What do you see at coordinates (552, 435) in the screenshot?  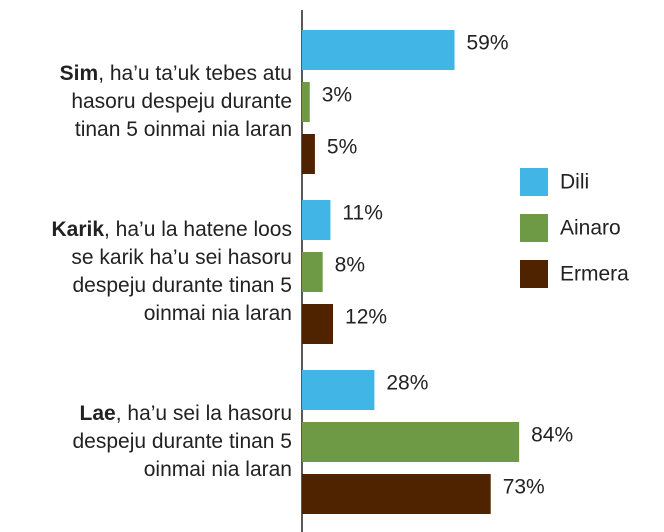 I see `value-label: 84%` at bounding box center [552, 435].